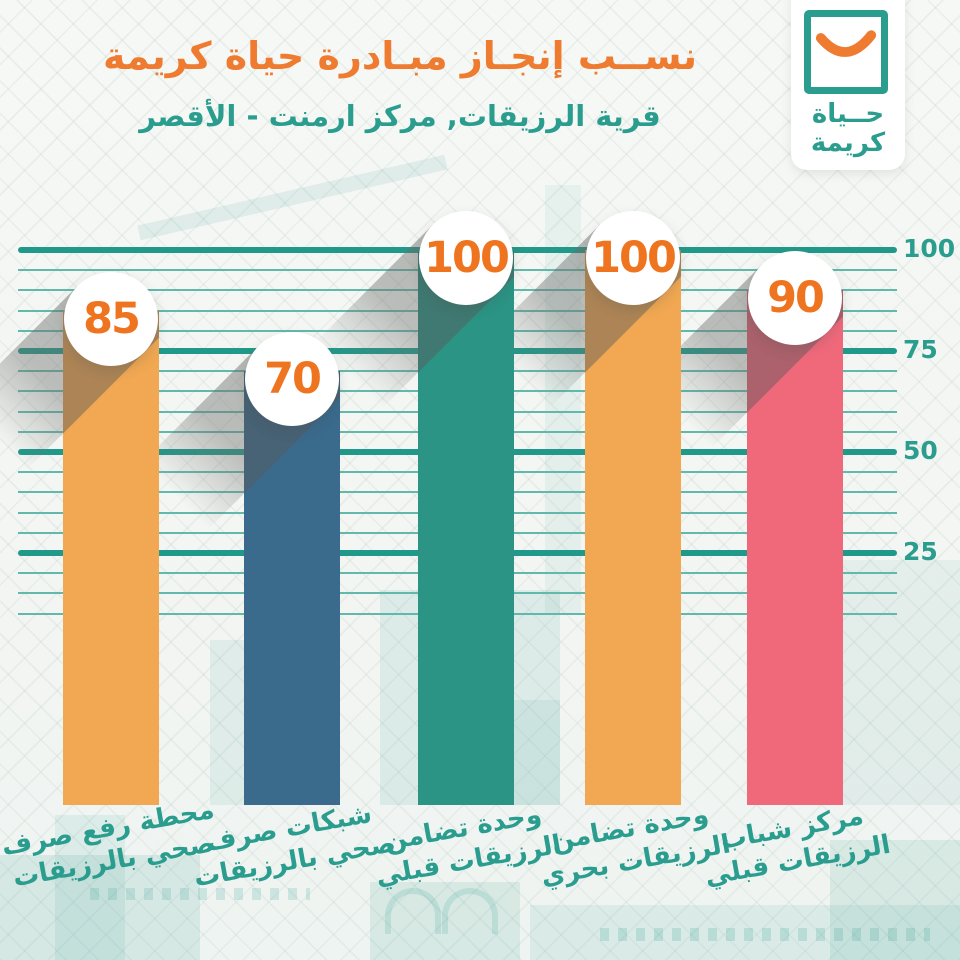  What do you see at coordinates (846, 43) in the screenshot?
I see `smile-icon` at bounding box center [846, 43].